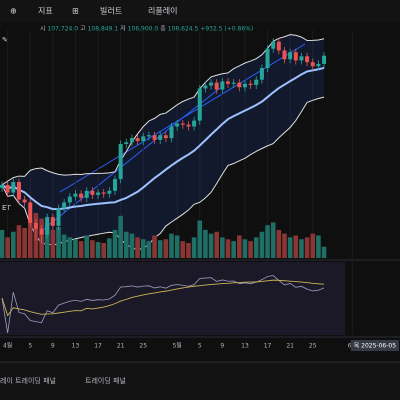  What do you see at coordinates (83, 29) in the screenshot?
I see `ohlc-item: 고` at bounding box center [83, 29].